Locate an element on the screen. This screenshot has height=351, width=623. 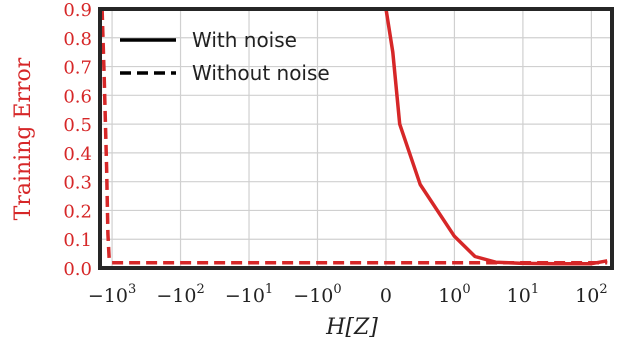
y-tick-label: 0.0 is located at coordinates (77, 269).